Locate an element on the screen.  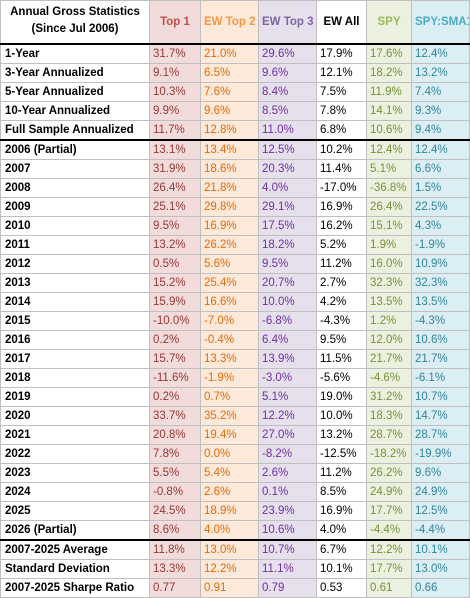
cell-ew-top3: 2.6% is located at coordinates (287, 473).